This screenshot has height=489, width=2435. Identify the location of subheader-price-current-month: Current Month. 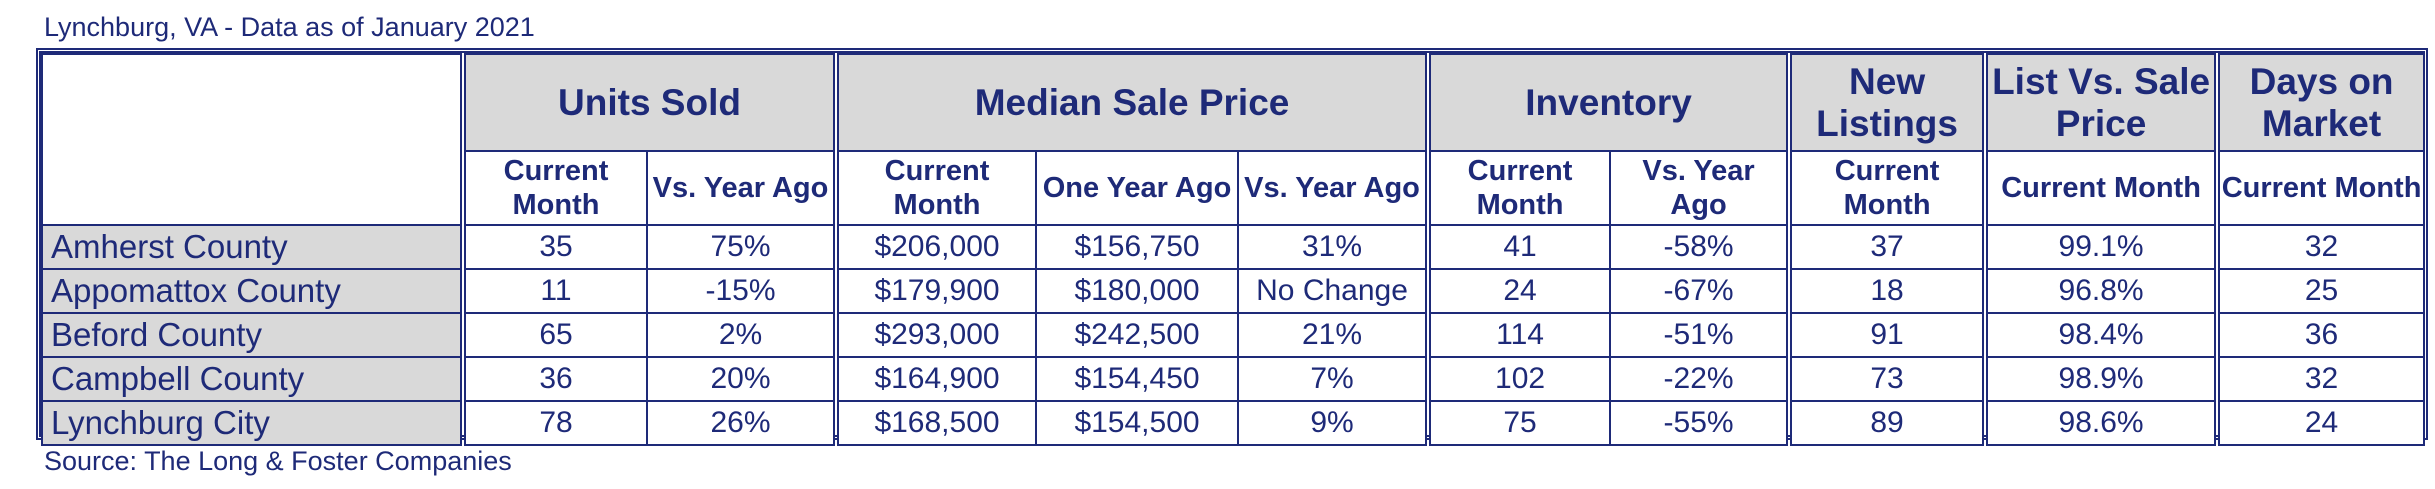
(935, 188).